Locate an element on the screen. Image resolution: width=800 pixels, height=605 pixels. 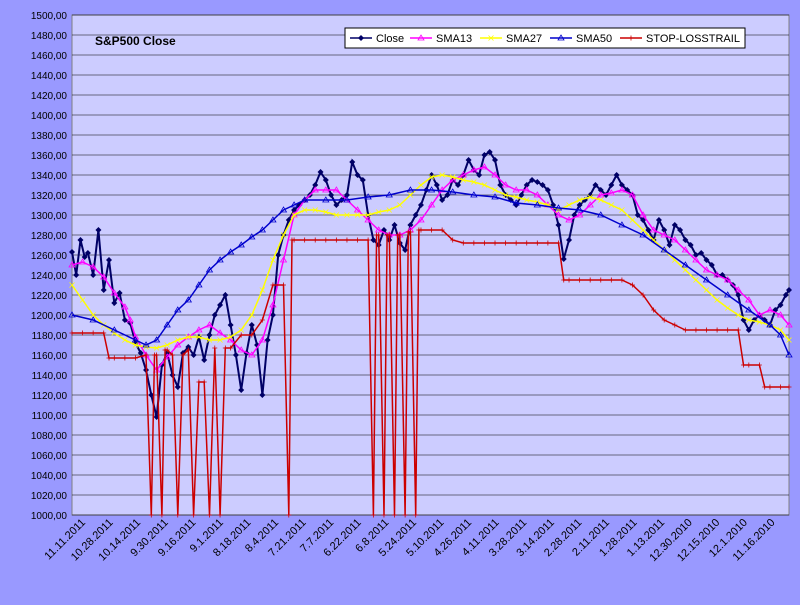
y-tick-label: 1060,00 is located at coordinates (49, 456).